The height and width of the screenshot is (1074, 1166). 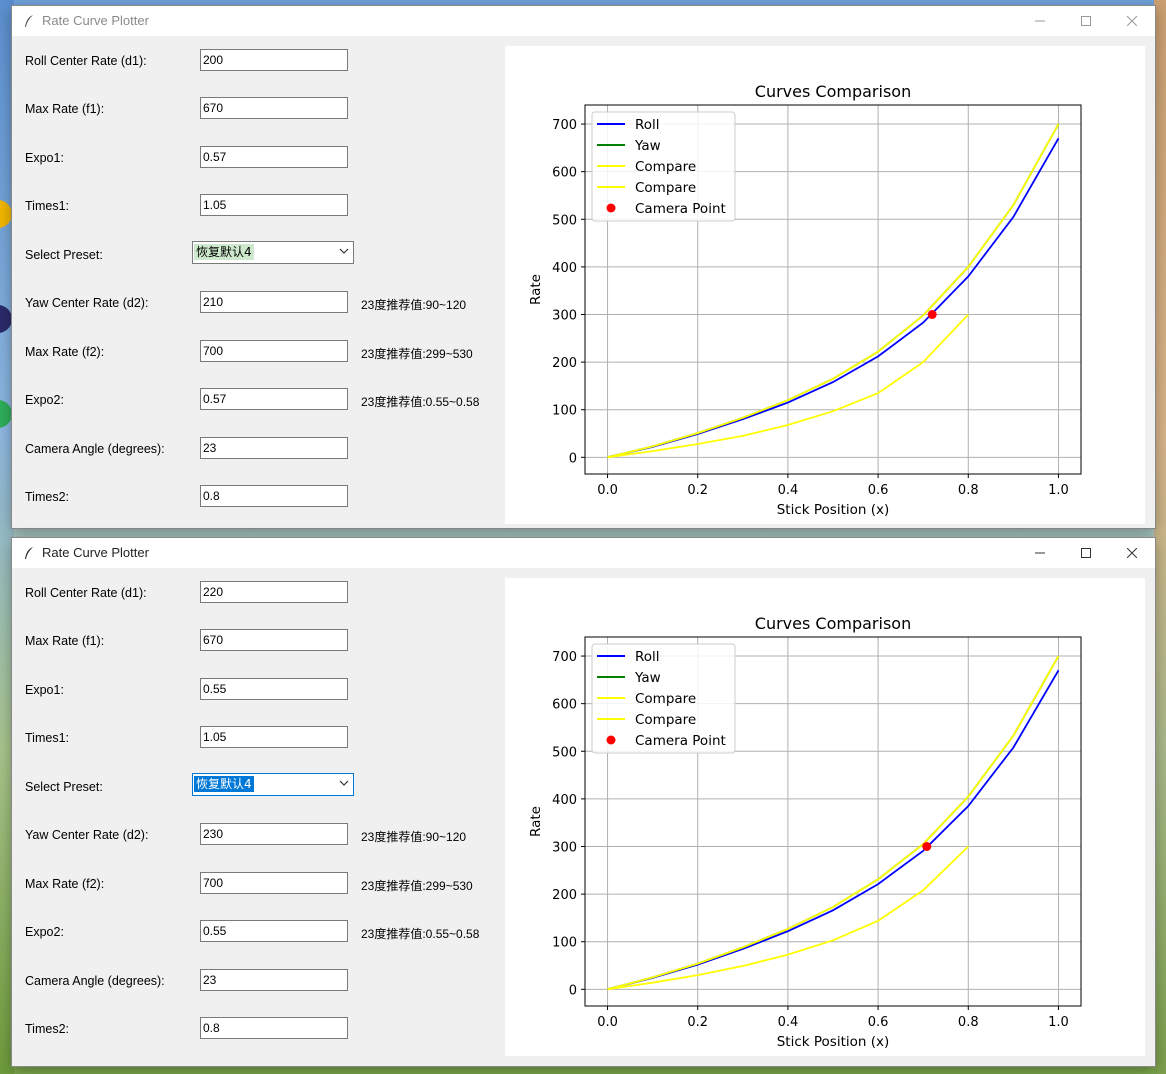 What do you see at coordinates (64, 255) in the screenshot?
I see `preset-label: Select Preset:` at bounding box center [64, 255].